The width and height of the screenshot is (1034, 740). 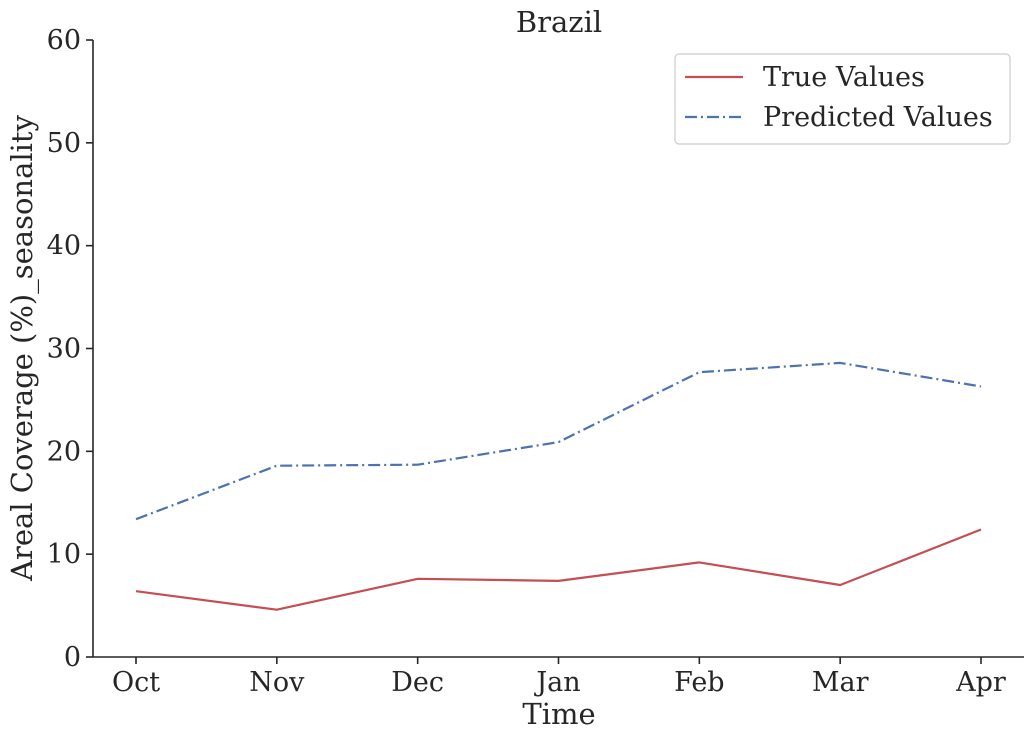 I want to click on x-axis-label: Time, so click(x=558, y=714).